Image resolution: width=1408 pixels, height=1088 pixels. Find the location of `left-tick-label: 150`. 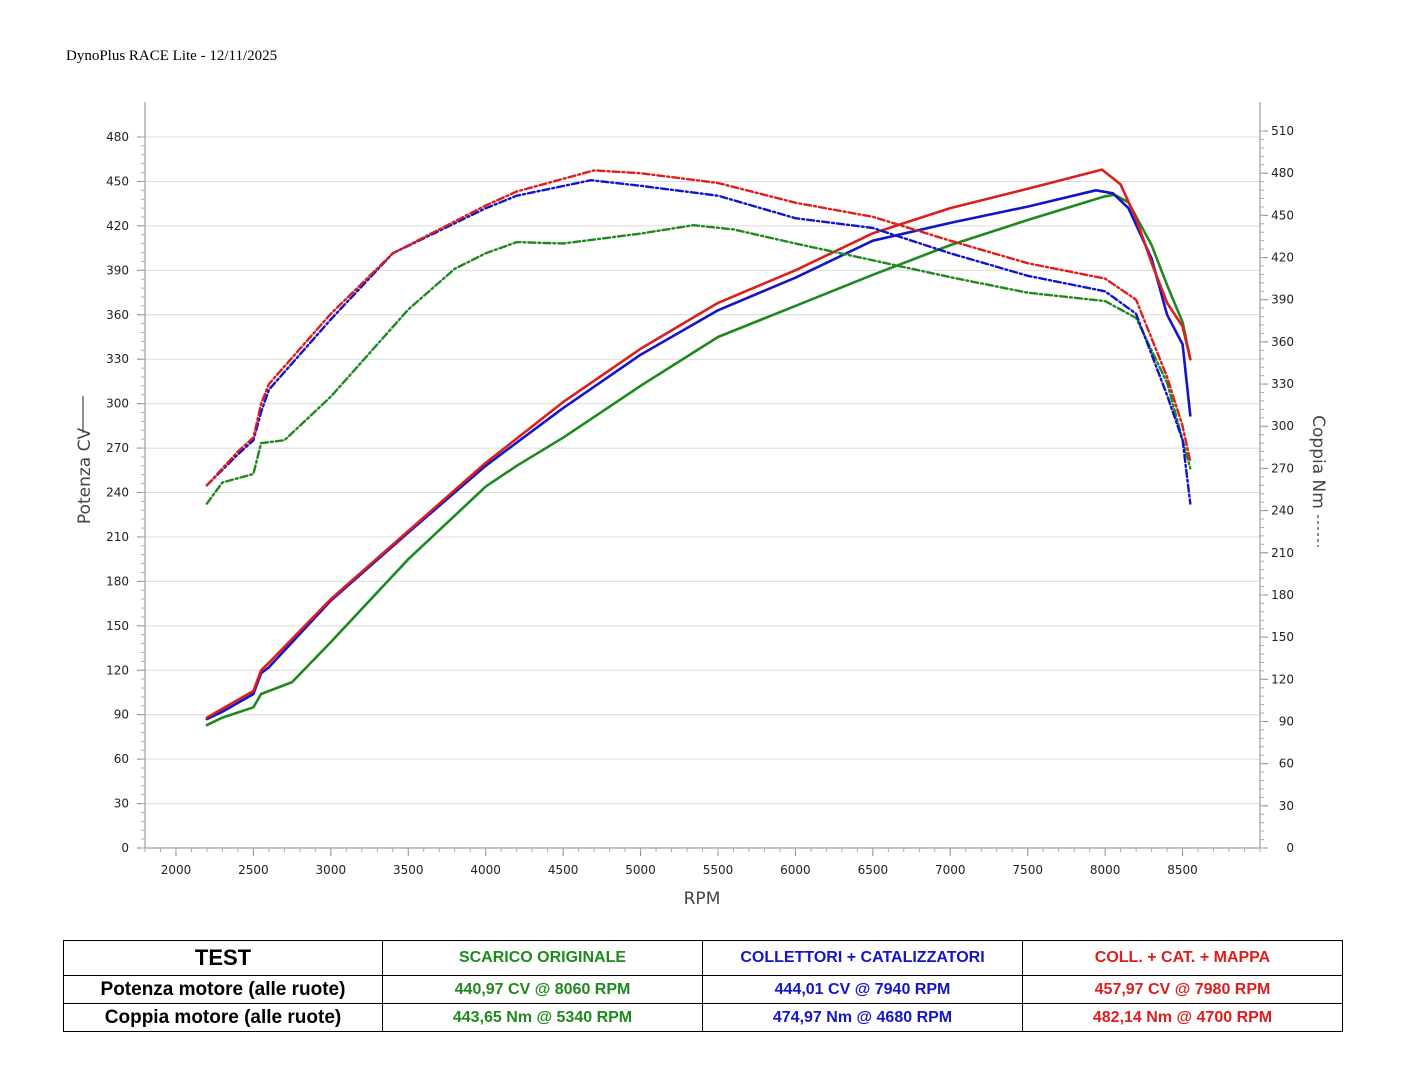

left-tick-label: 150 is located at coordinates (117, 626).